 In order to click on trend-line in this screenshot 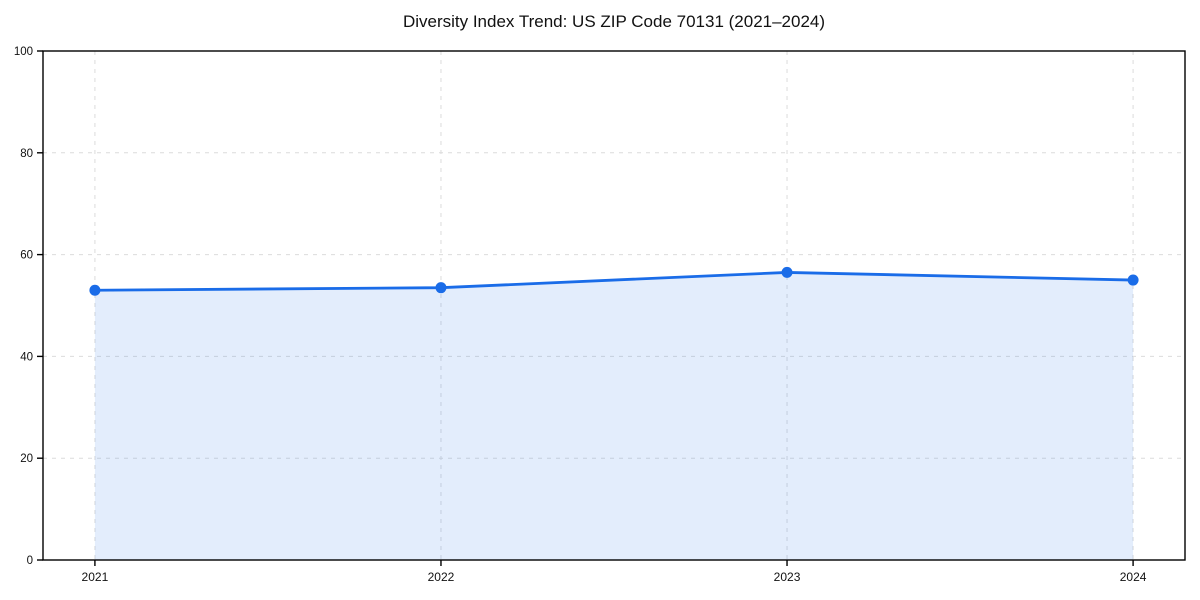, I will do `click(614, 281)`.